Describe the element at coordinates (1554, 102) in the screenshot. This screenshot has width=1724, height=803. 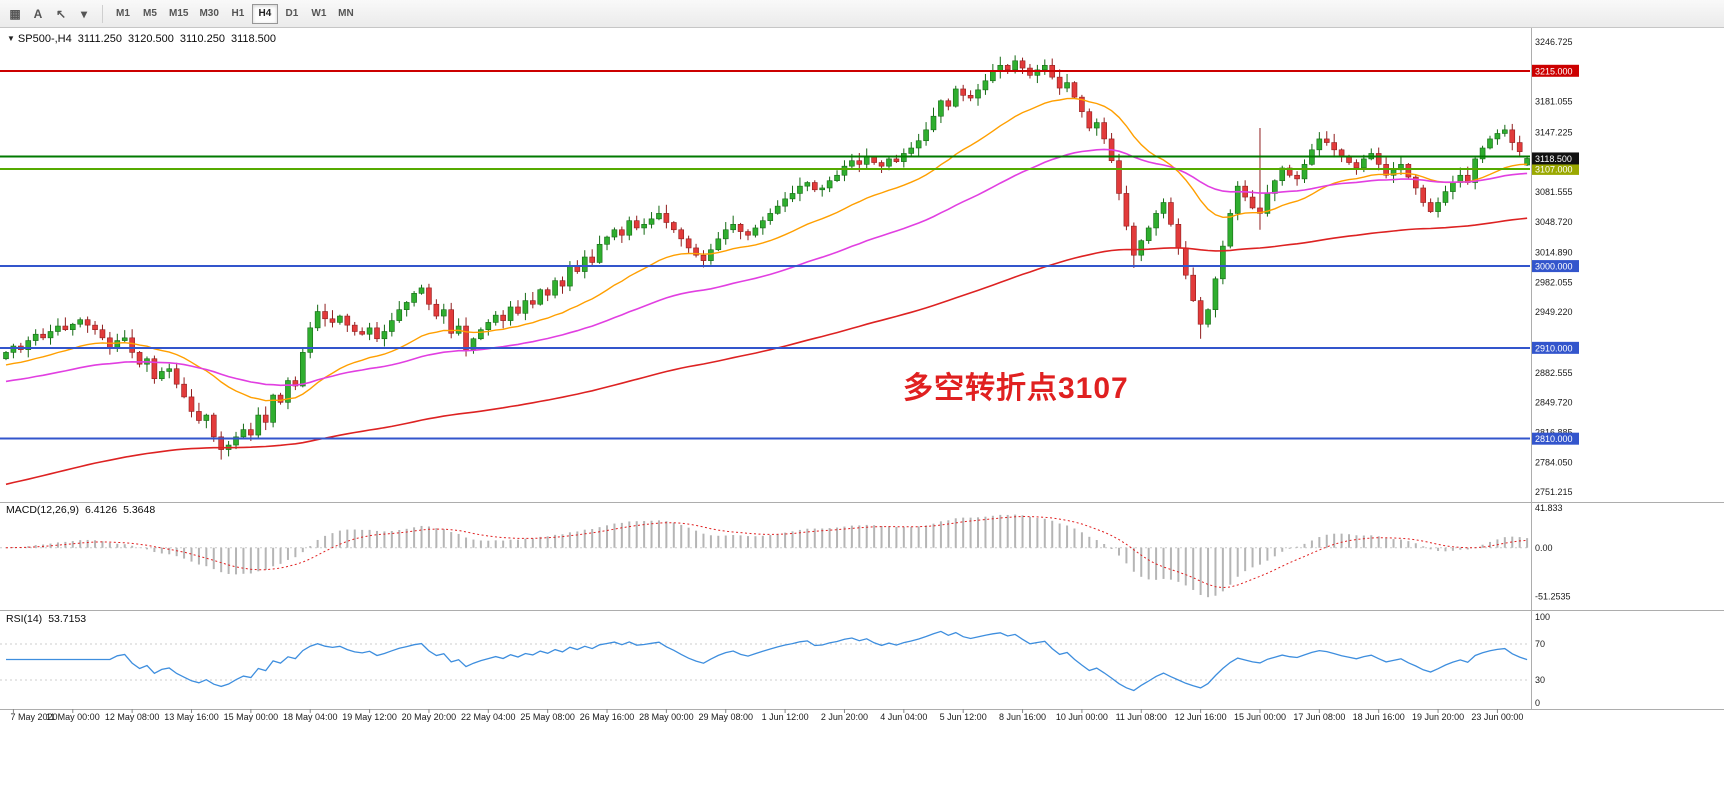
I see `svg-text: 3181.055` at that location.